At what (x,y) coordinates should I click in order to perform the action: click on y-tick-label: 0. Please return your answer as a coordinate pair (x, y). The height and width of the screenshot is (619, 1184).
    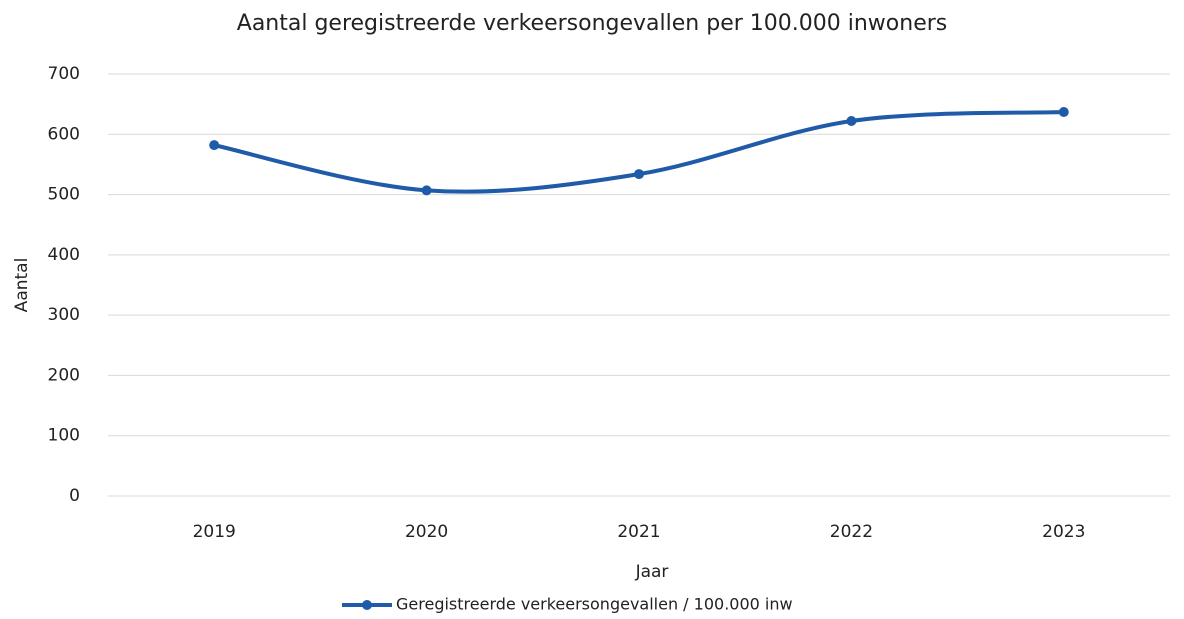
    Looking at the image, I should click on (74, 496).